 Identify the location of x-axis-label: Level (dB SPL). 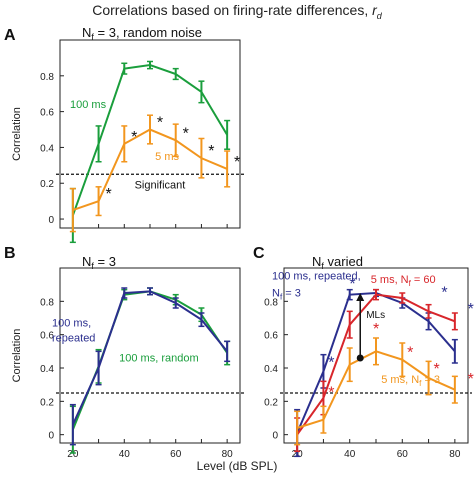
(237, 466).